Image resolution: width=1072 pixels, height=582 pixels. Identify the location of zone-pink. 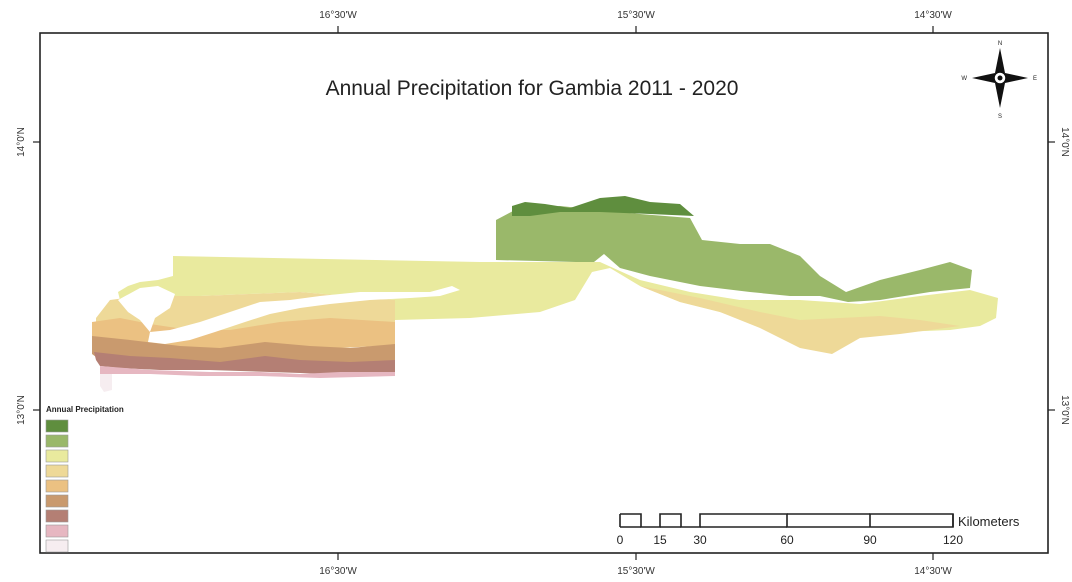
(247, 373).